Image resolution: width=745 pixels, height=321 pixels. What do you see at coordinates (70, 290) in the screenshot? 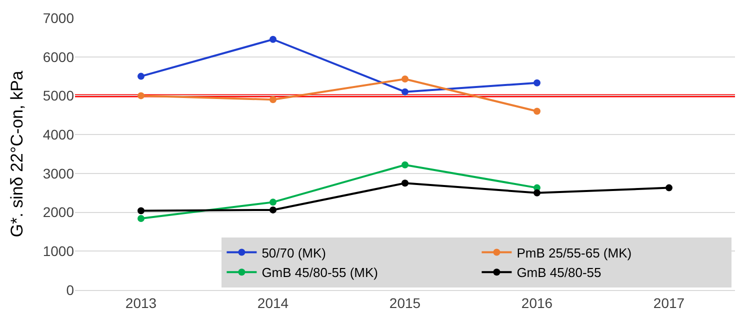
I see `y-tick-label: 0` at bounding box center [70, 290].